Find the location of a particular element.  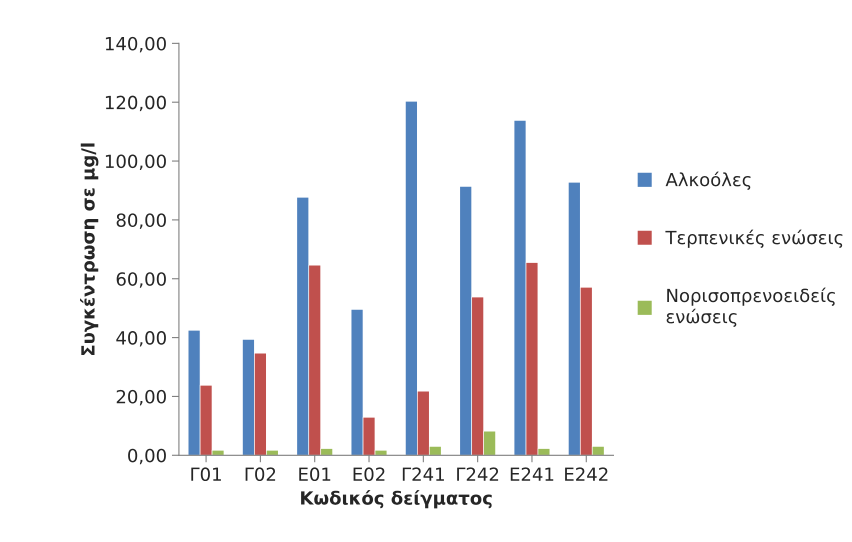

y-tick-label: 80,00 is located at coordinates (141, 221).